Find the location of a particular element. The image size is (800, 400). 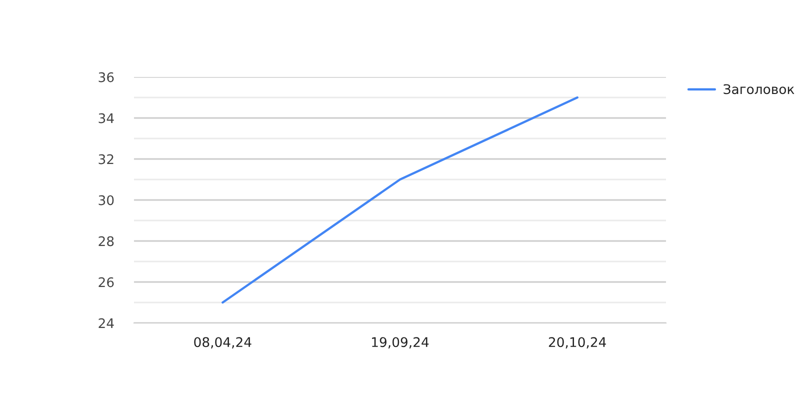

y-tick-label: 24 is located at coordinates (106, 323).